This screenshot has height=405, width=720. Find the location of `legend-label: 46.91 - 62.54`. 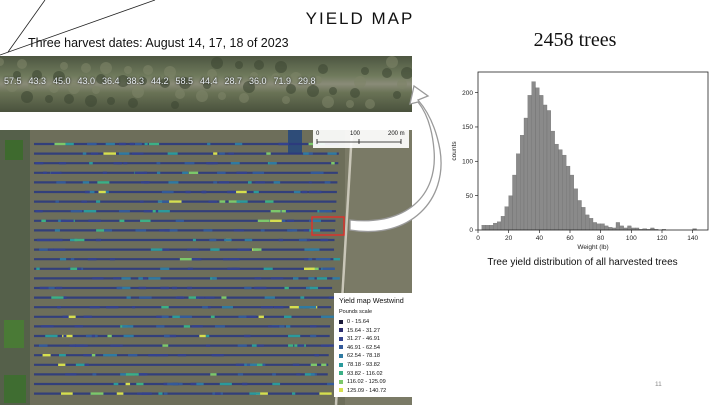

legend-label: 46.91 - 62.54 is located at coordinates (363, 347).